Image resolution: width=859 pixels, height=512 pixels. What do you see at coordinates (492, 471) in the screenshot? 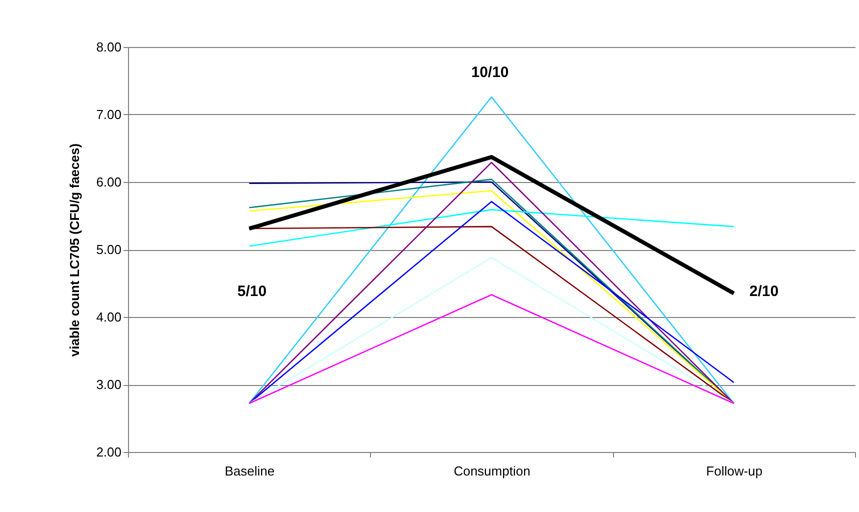
I see `x-tick-label: Consumption` at bounding box center [492, 471].